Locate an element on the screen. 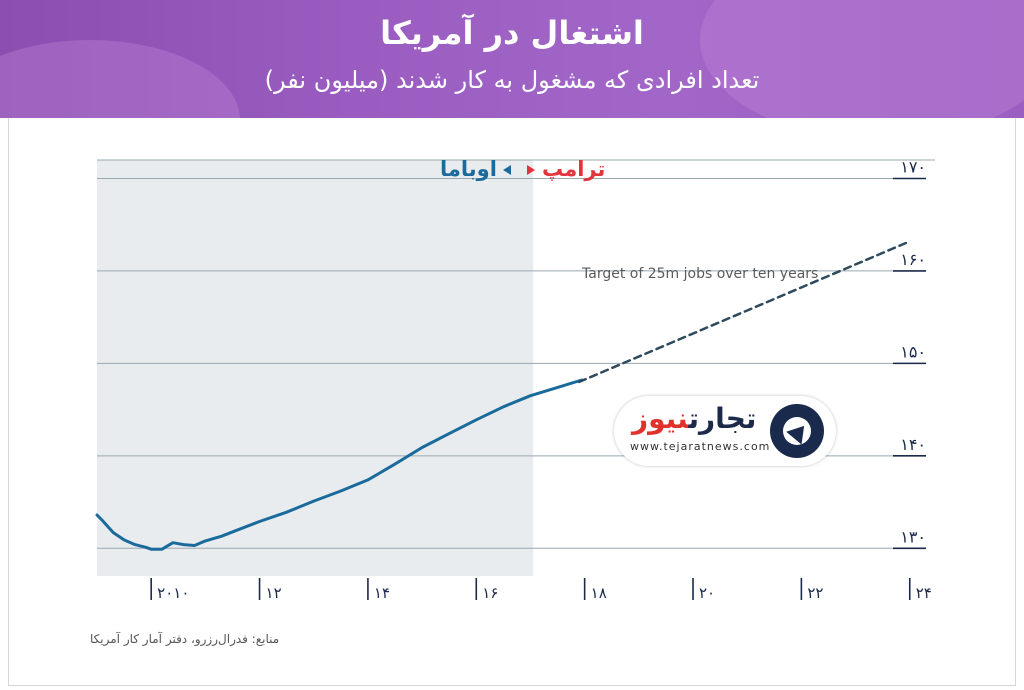 This screenshot has width=1024, height=690. logo-url: www.tejaratnews.com is located at coordinates (700, 446).